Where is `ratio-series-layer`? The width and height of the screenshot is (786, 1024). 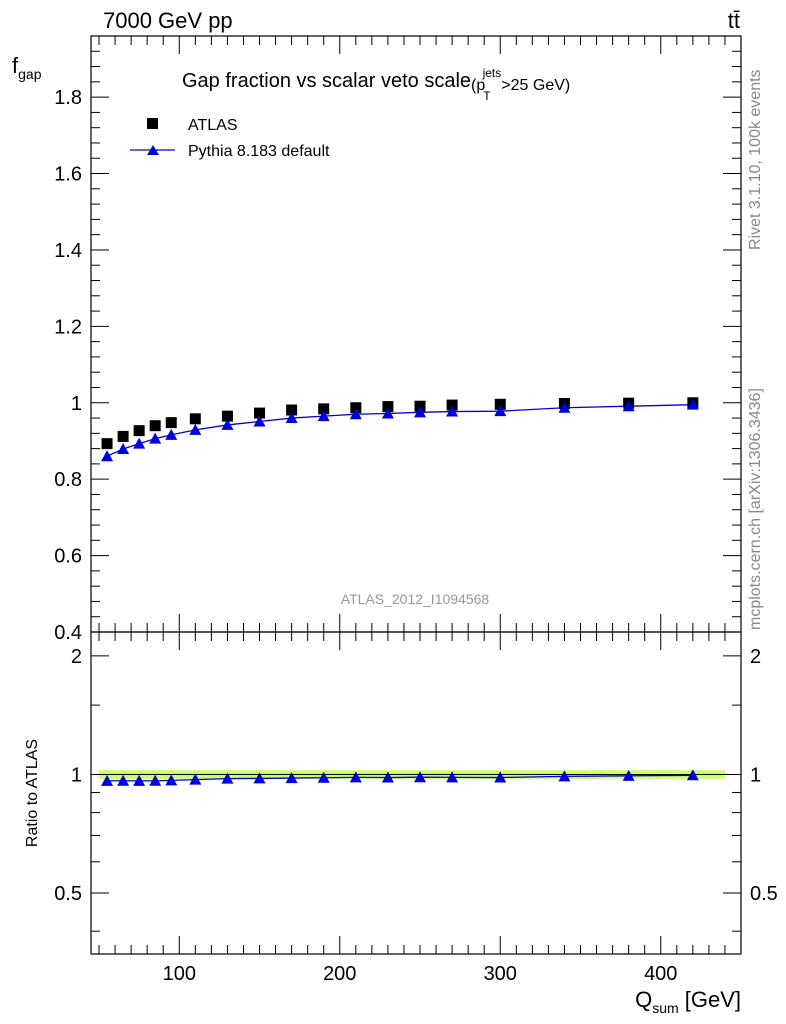 ratio-series-layer is located at coordinates (400, 777).